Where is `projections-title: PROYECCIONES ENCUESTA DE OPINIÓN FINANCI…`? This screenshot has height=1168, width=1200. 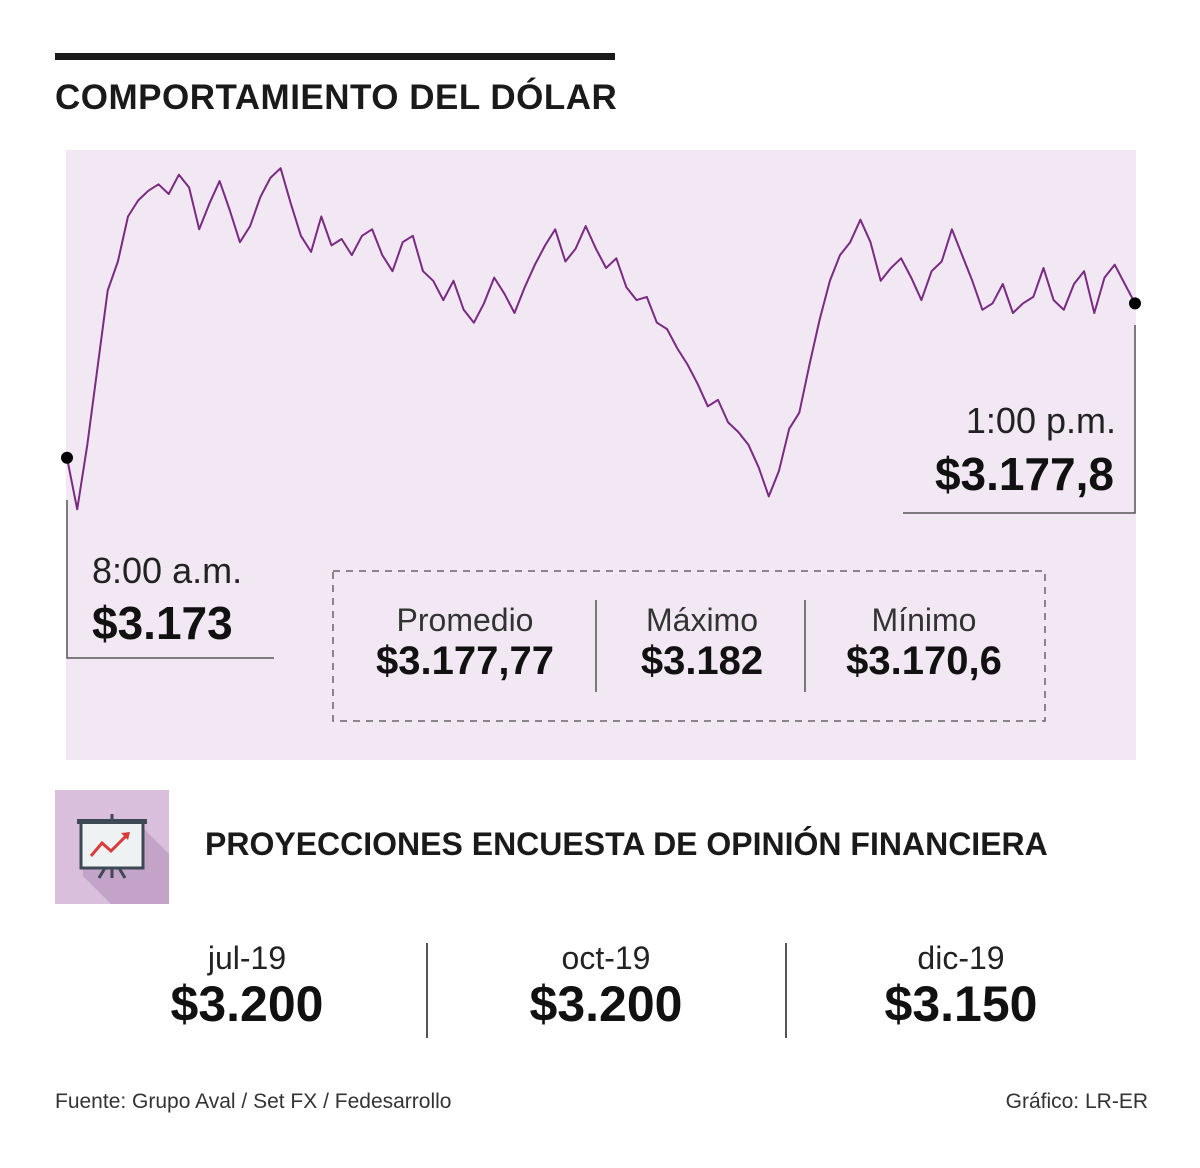 projections-title: PROYECCIONES ENCUESTA DE OPINIÓN FINANCI… is located at coordinates (626, 844).